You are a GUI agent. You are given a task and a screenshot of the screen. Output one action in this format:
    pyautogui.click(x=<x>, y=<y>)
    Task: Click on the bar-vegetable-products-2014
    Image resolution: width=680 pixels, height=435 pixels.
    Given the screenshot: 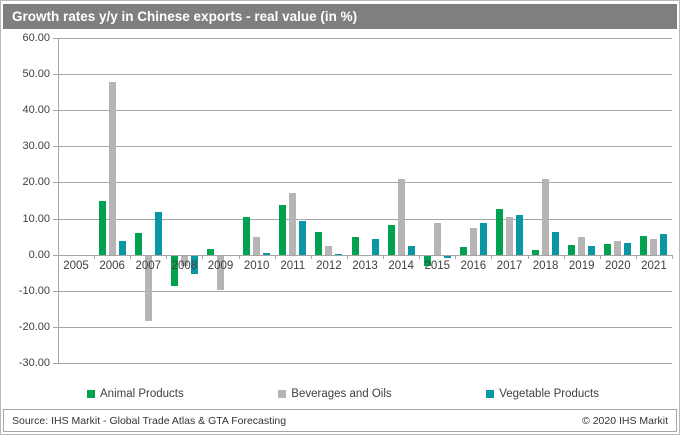 What is the action you would take?
    pyautogui.click(x=411, y=250)
    